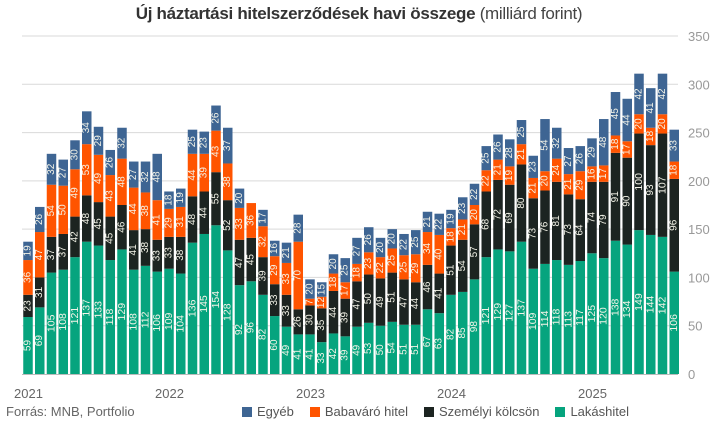 The width and height of the screenshot is (718, 428). I want to click on data-label: 133, so click(99, 310).